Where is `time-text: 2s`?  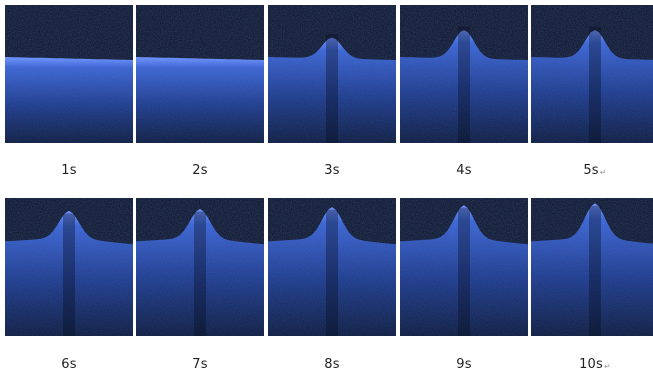
time-text: 2s is located at coordinates (200, 170).